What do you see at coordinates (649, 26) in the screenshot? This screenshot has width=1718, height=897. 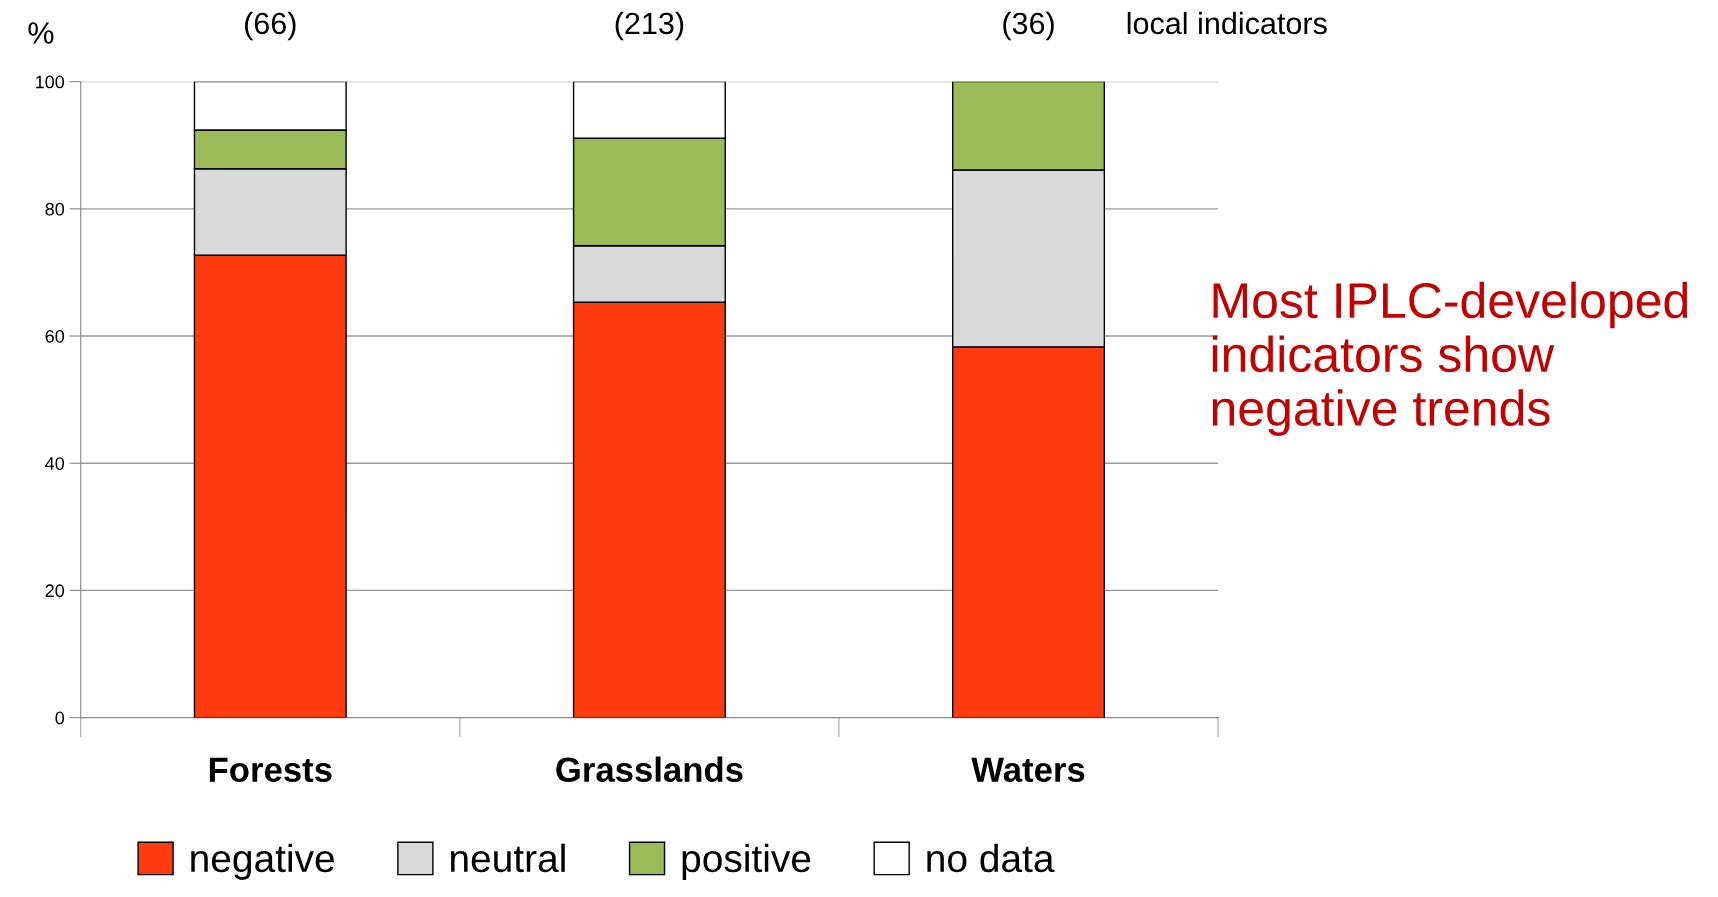 I see `annotation: (213)` at bounding box center [649, 26].